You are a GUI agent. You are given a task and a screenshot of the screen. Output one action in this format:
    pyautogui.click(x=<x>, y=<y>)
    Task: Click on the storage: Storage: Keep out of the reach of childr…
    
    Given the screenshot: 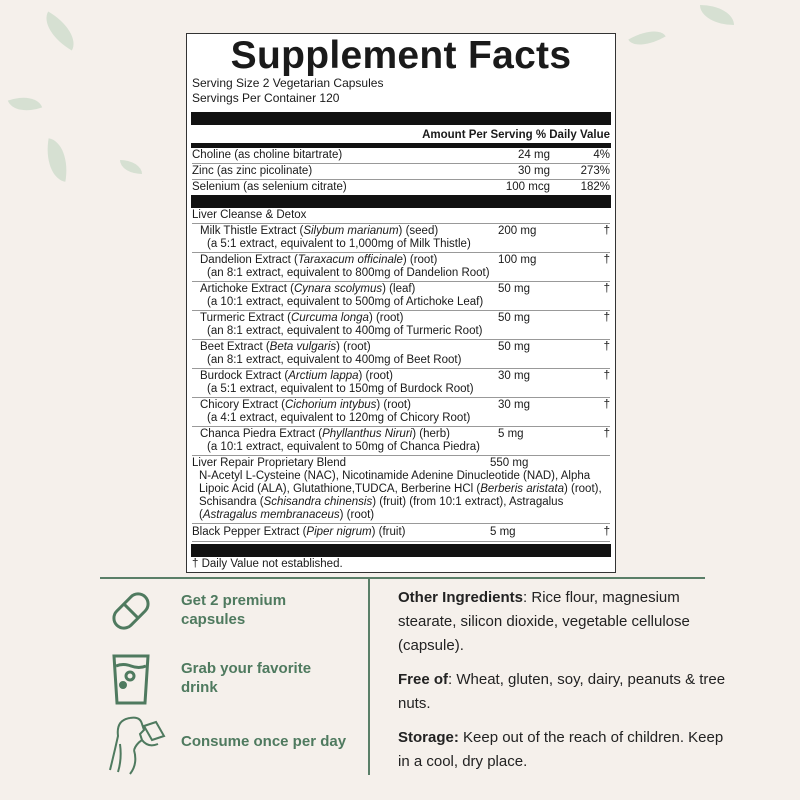 What is the action you would take?
    pyautogui.click(x=561, y=749)
    